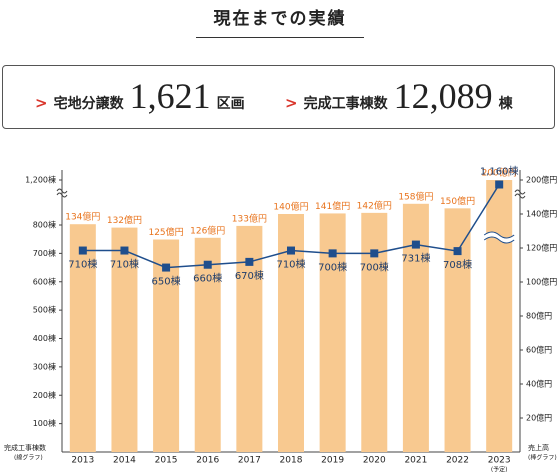 This screenshot has height=475, width=560. I want to click on bar-label: 125億円, so click(165, 232).